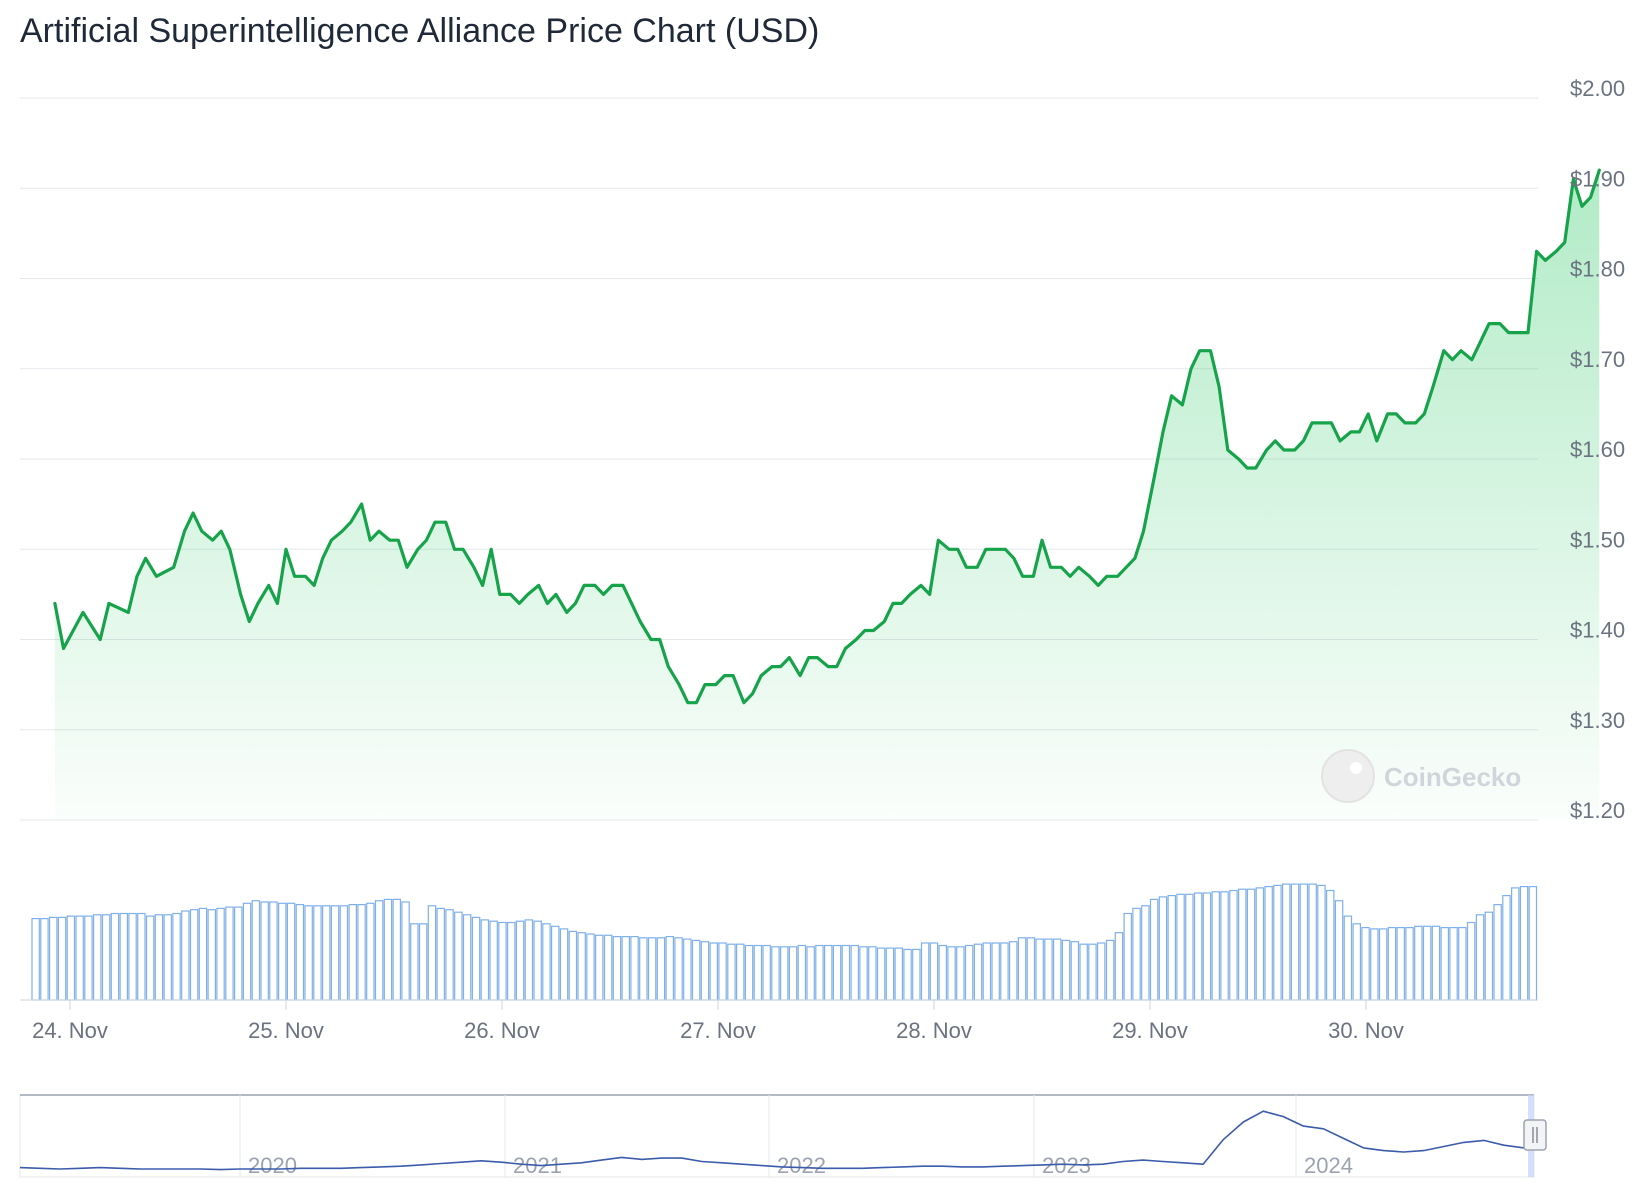 The height and width of the screenshot is (1200, 1644). I want to click on navigator-year-label: 2024, so click(1328, 1165).